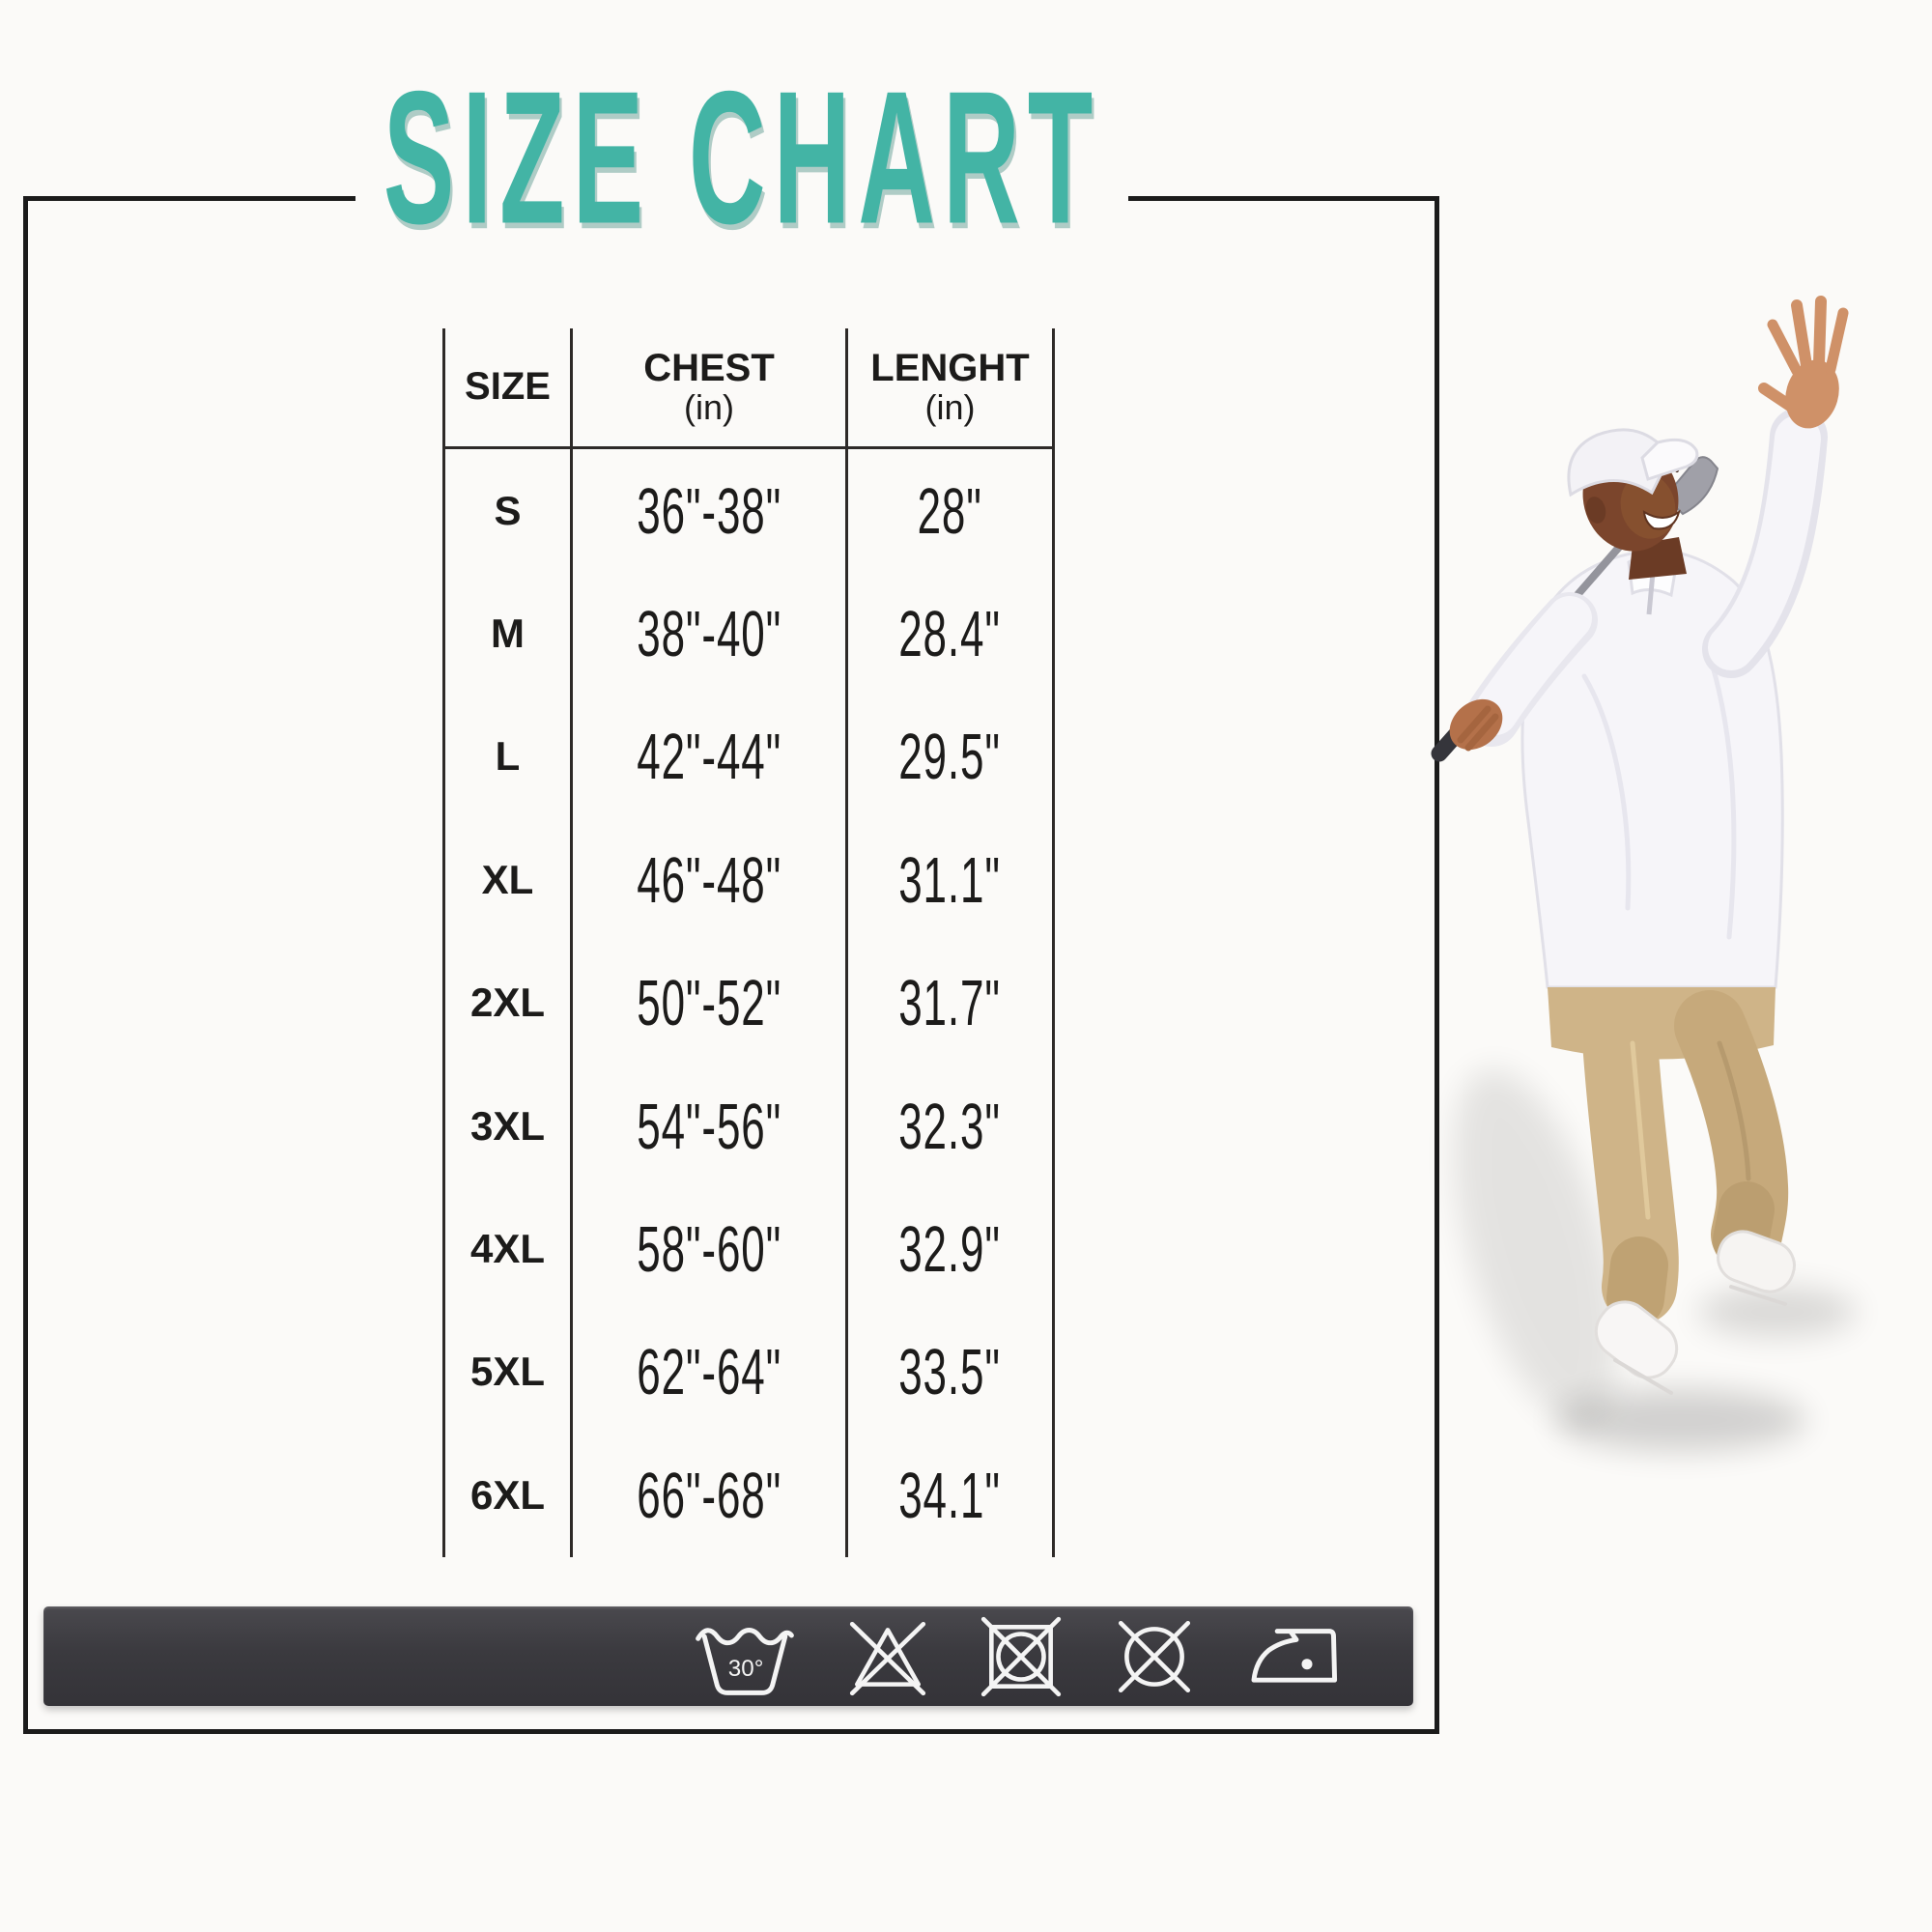 This screenshot has width=1932, height=1932. I want to click on table-row-length: 28.4", so click(950, 633).